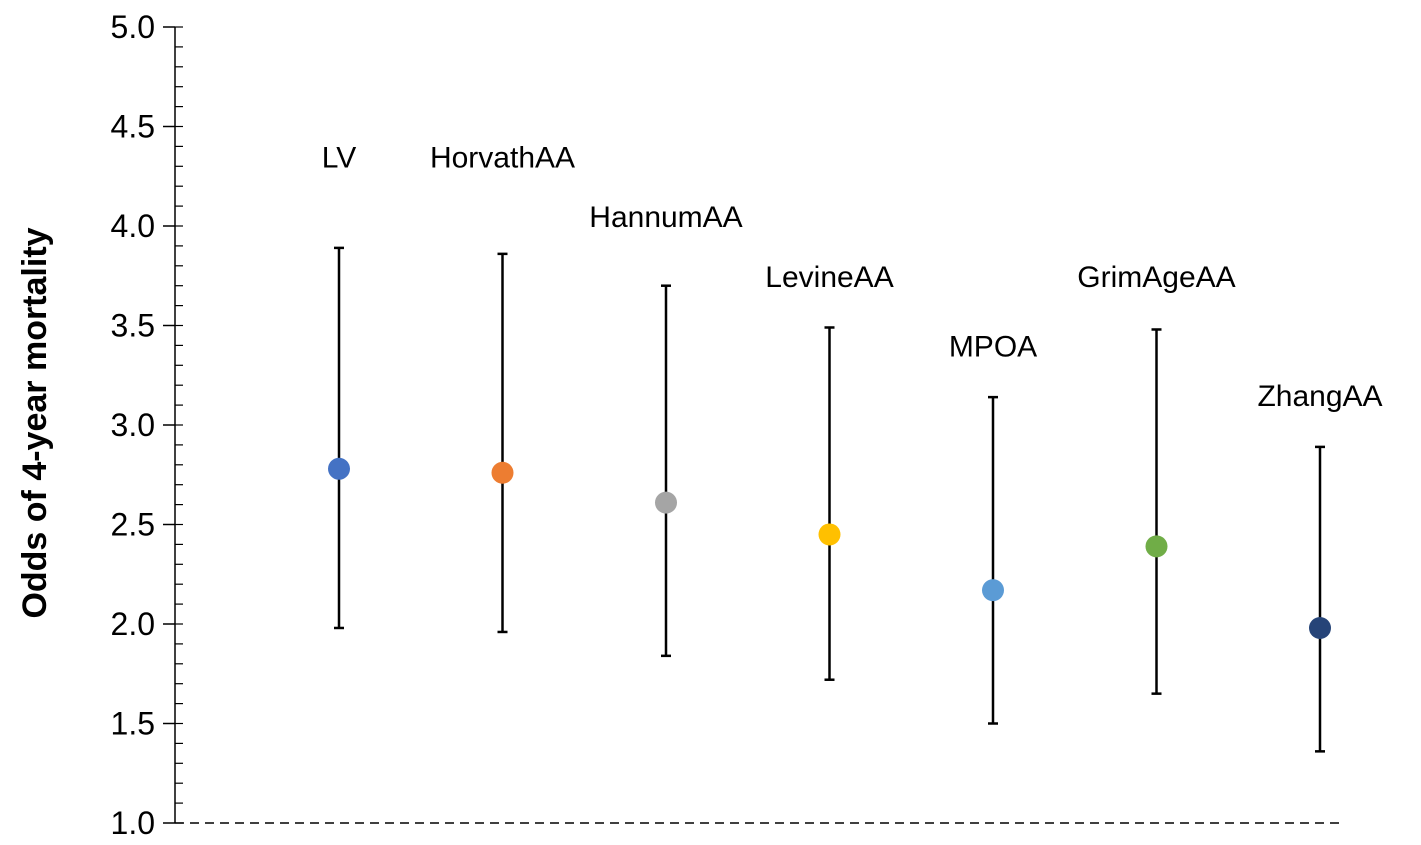  I want to click on point-label: HannumAA, so click(665, 217).